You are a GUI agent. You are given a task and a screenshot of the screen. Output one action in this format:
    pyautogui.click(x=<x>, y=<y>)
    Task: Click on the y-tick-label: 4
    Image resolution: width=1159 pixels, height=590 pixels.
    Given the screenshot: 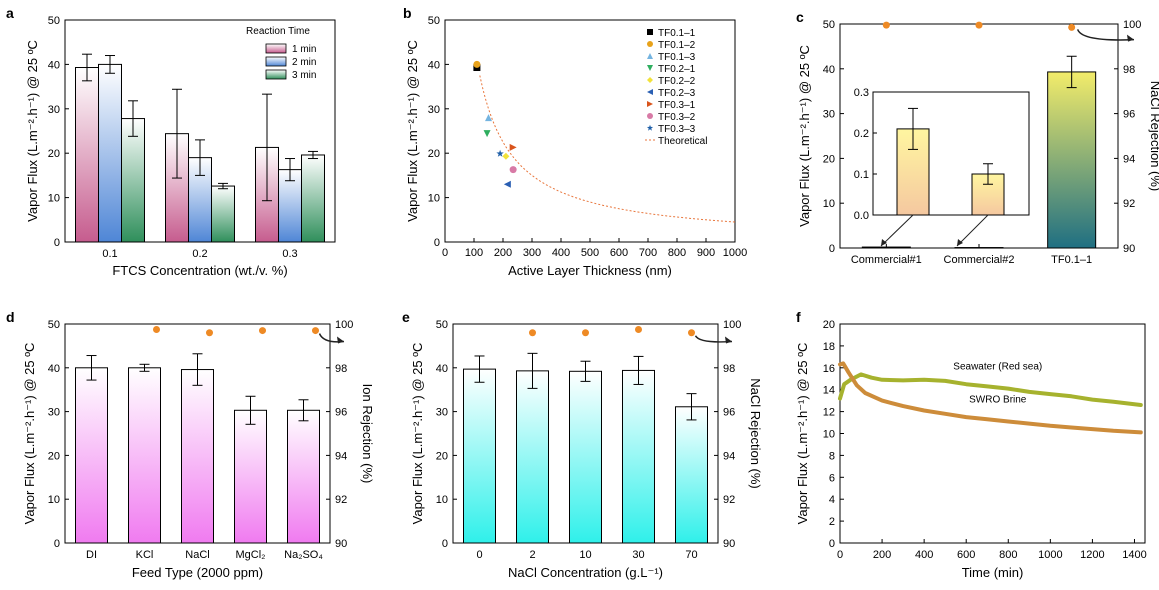 What is the action you would take?
    pyautogui.click(x=832, y=500)
    